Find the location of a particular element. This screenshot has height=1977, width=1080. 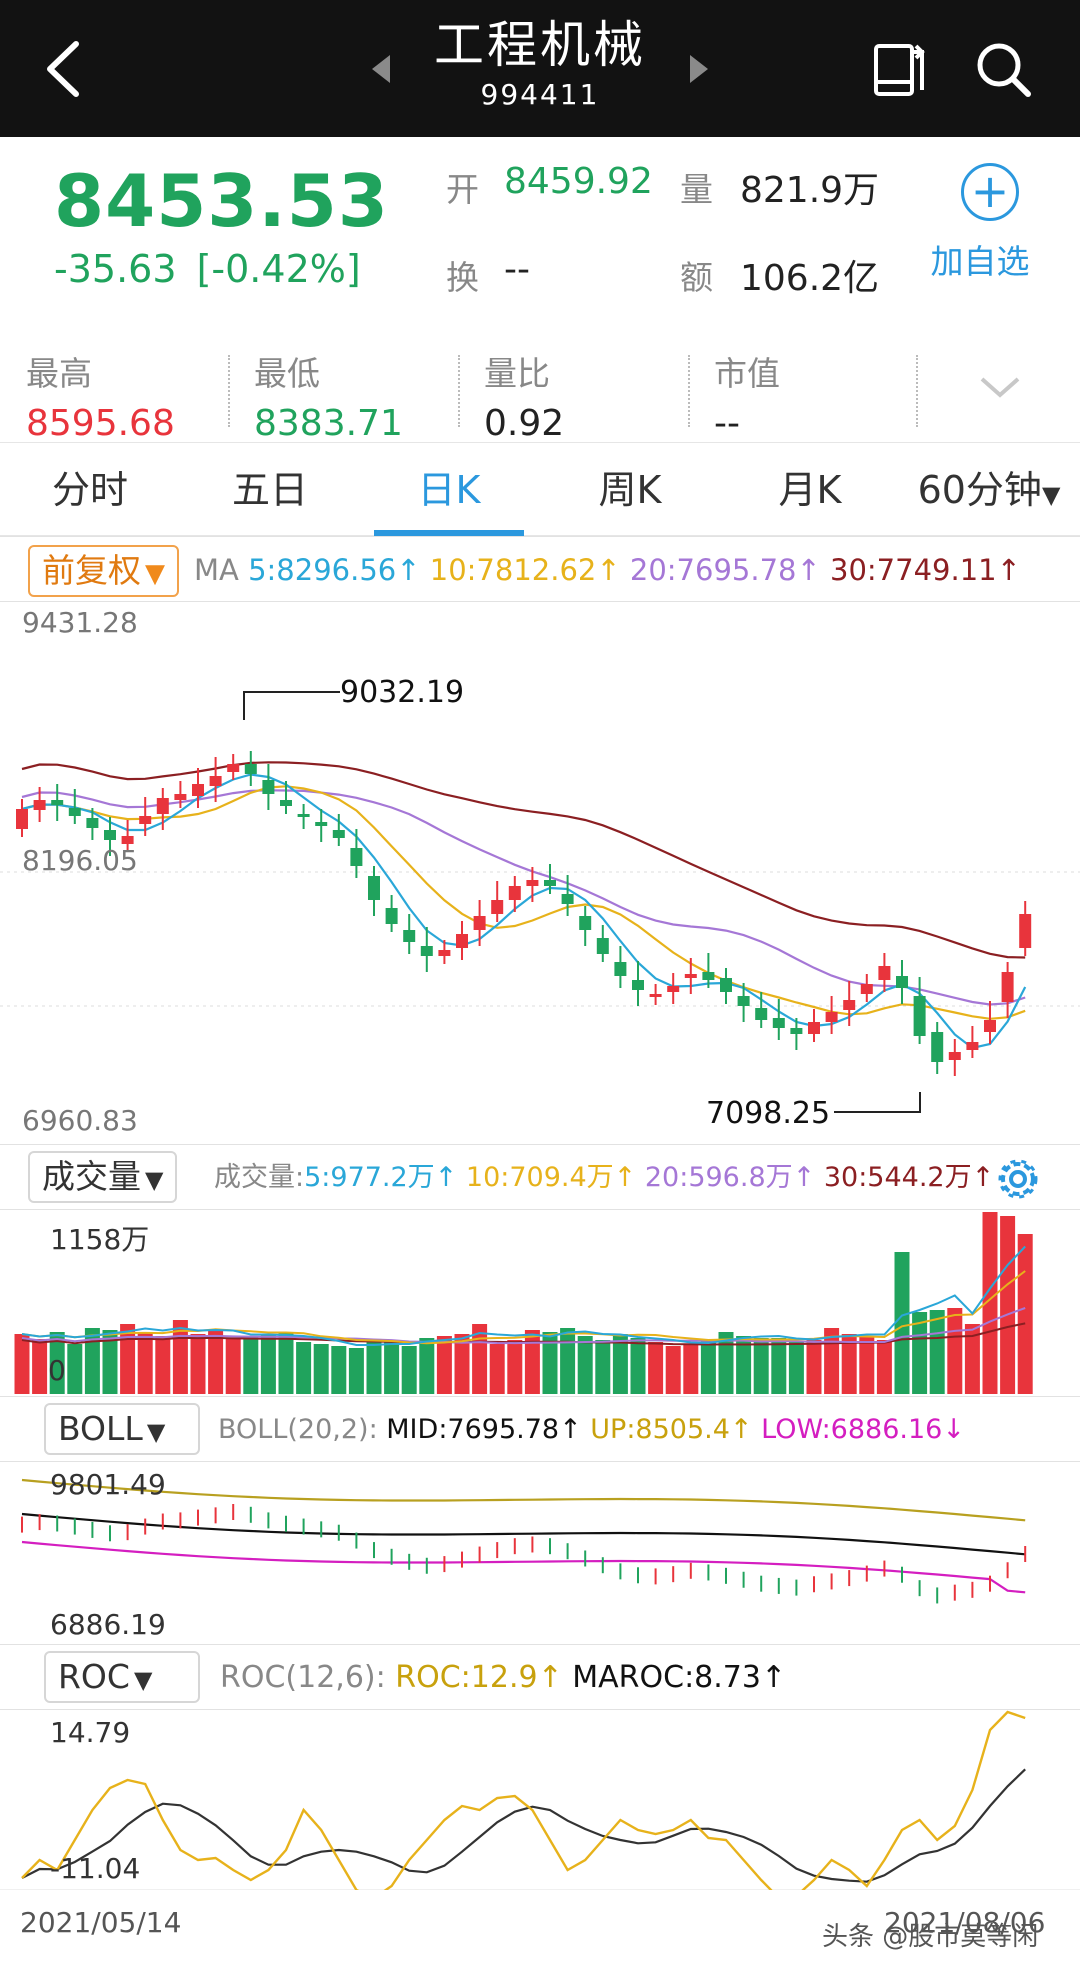

volume-selector-label: 成交量 is located at coordinates (91, 1176).